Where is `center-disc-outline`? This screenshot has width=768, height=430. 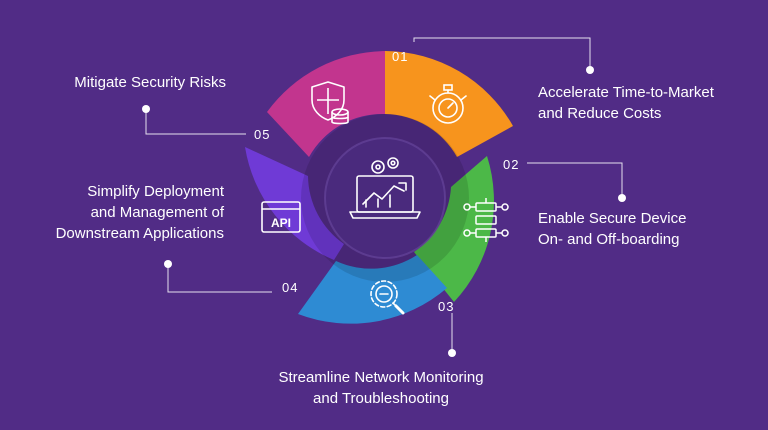
center-disc-outline is located at coordinates (385, 198).